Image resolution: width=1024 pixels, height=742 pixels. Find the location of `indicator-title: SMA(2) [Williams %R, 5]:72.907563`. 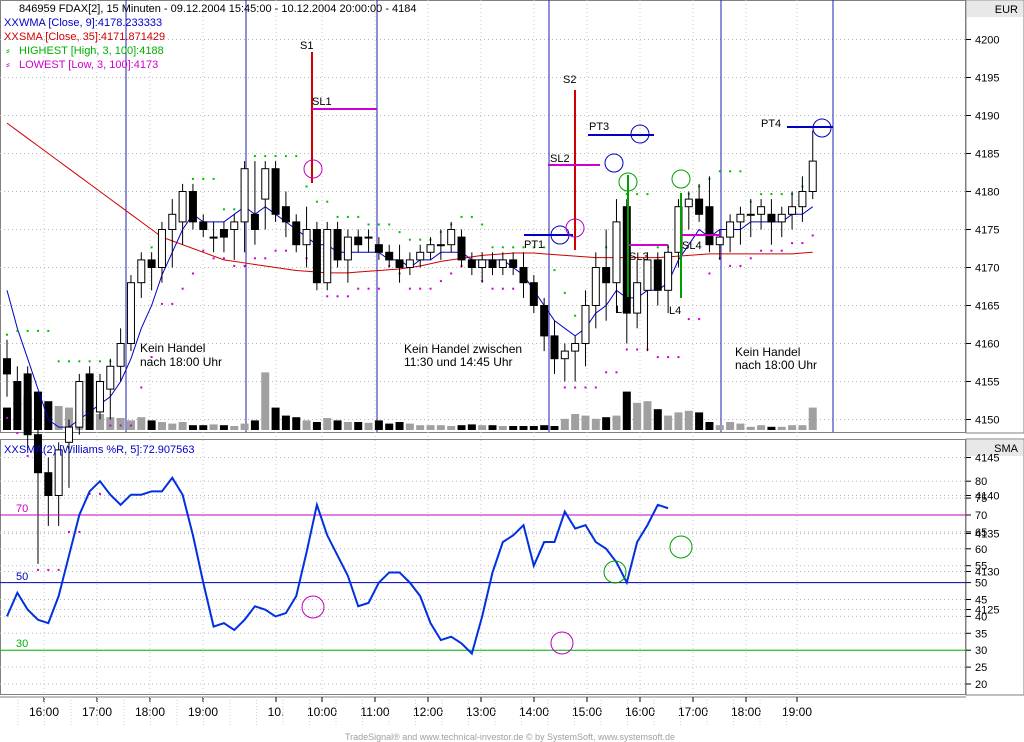

indicator-title: SMA(2) [Williams %R, 5]:72.907563 is located at coordinates (106, 450).